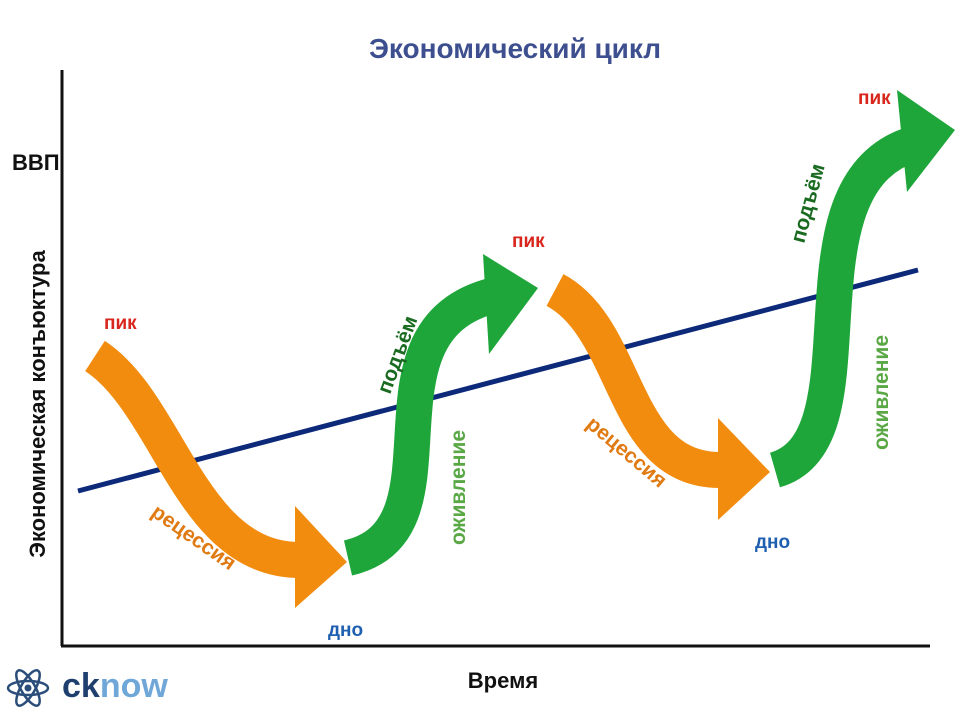  Describe the element at coordinates (515, 48) in the screenshot. I see `diagram-title: Экономический цикл` at that location.